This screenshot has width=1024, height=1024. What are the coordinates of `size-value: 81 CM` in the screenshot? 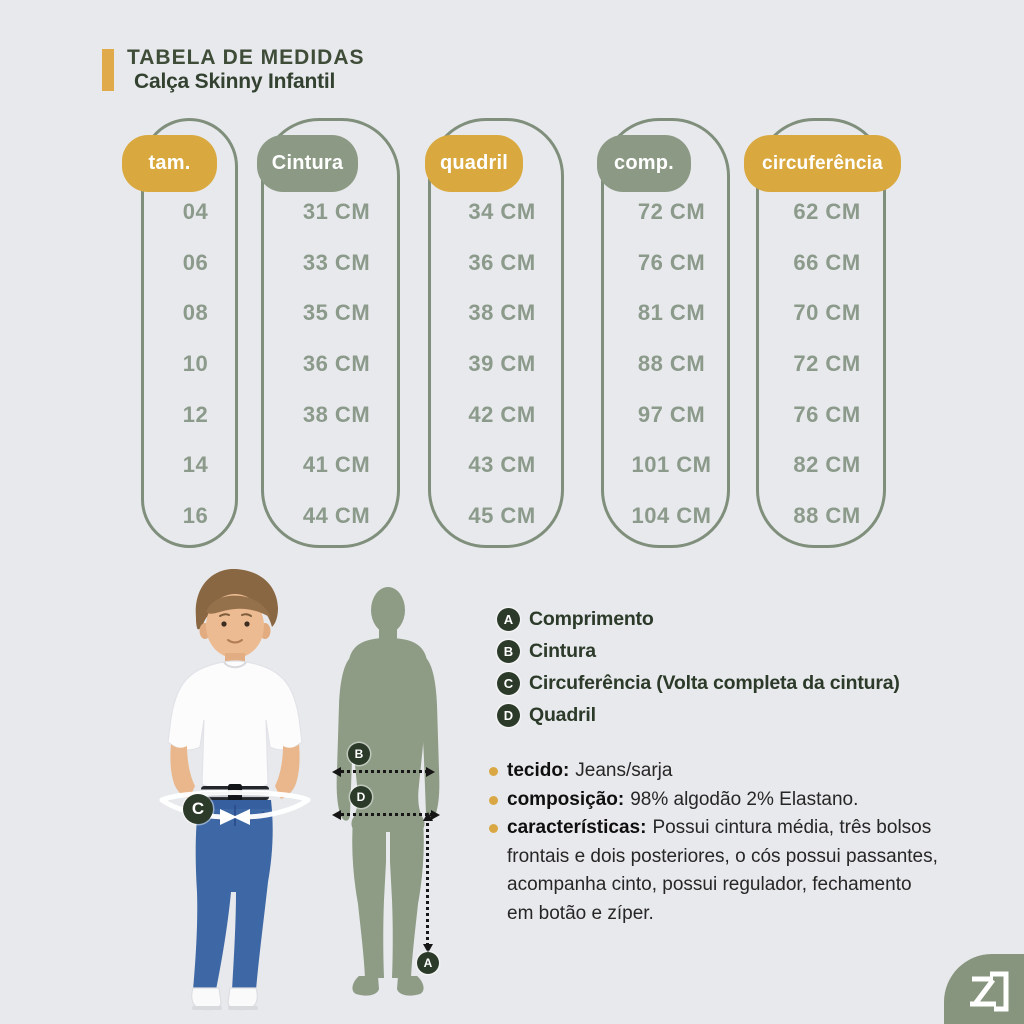 It's located at (671, 313).